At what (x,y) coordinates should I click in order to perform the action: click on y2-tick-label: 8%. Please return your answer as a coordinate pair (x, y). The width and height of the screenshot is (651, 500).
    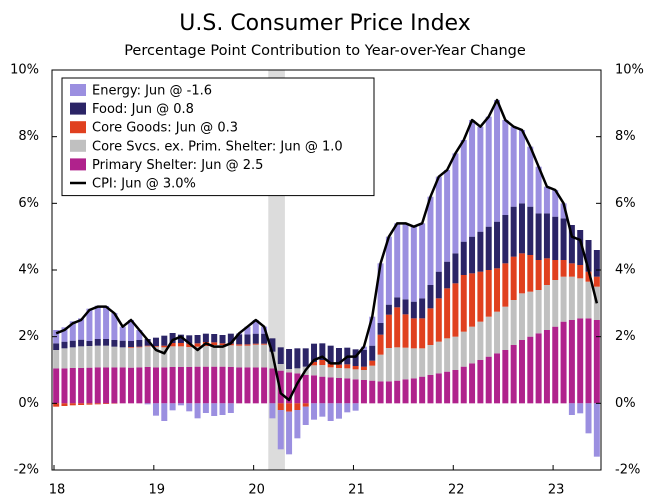
    Looking at the image, I should click on (625, 136).